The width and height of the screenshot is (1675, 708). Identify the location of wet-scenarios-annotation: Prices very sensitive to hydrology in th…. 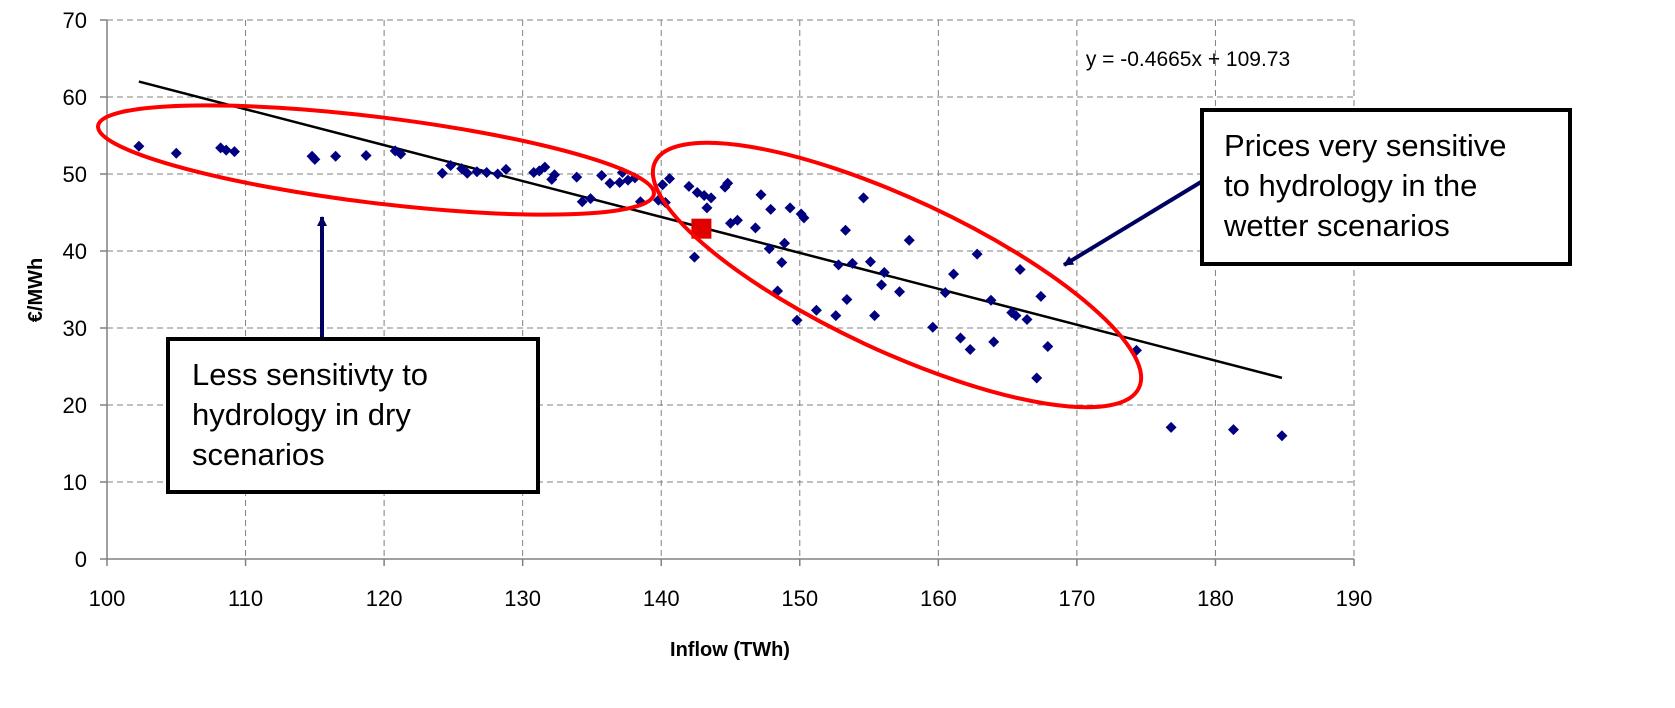
(1386, 187).